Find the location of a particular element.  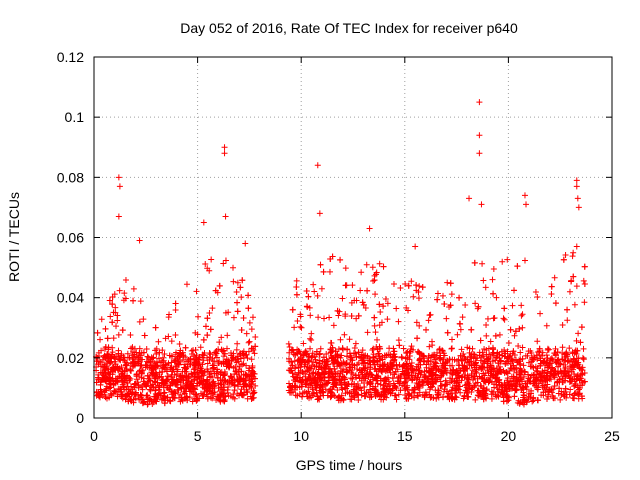

x-axis-label: GPS time / hours is located at coordinates (349, 465).